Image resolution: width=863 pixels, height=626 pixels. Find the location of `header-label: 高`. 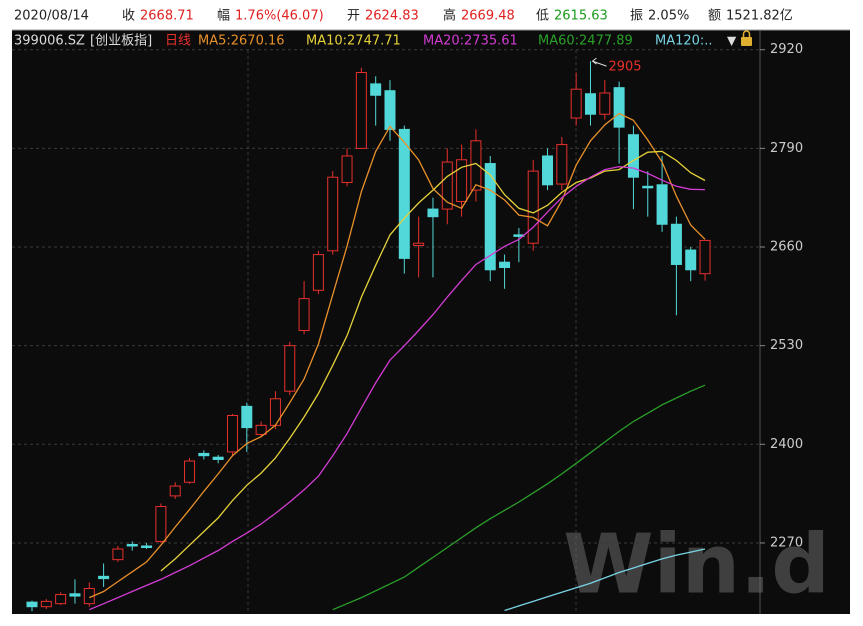

header-label: 高 is located at coordinates (449, 16).